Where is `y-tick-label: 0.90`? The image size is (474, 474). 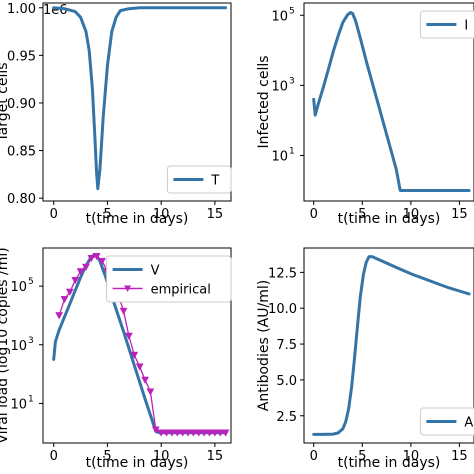 y-tick-label: 0.90 is located at coordinates (21, 104).